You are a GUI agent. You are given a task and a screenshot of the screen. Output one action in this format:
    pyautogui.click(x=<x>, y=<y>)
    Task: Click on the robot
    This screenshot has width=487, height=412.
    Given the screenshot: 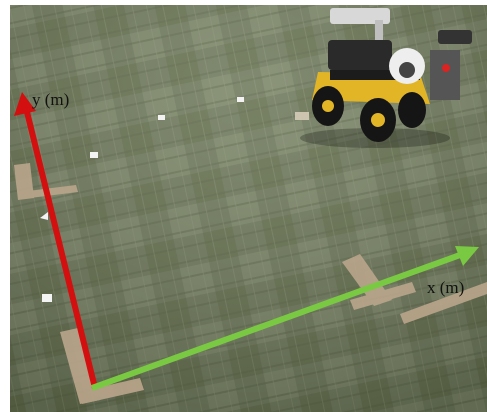 What is the action you would take?
    pyautogui.click(x=386, y=78)
    